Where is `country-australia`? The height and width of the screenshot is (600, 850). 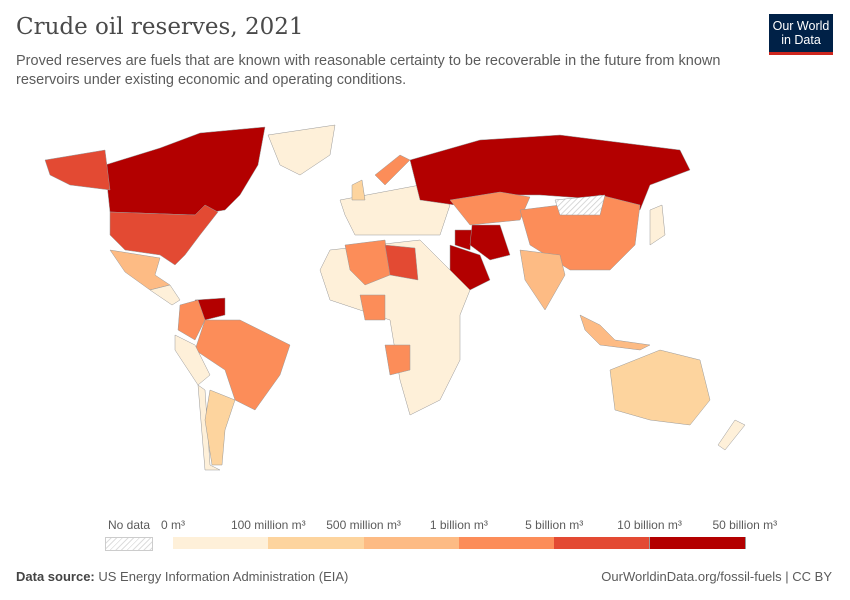 country-australia is located at coordinates (660, 387).